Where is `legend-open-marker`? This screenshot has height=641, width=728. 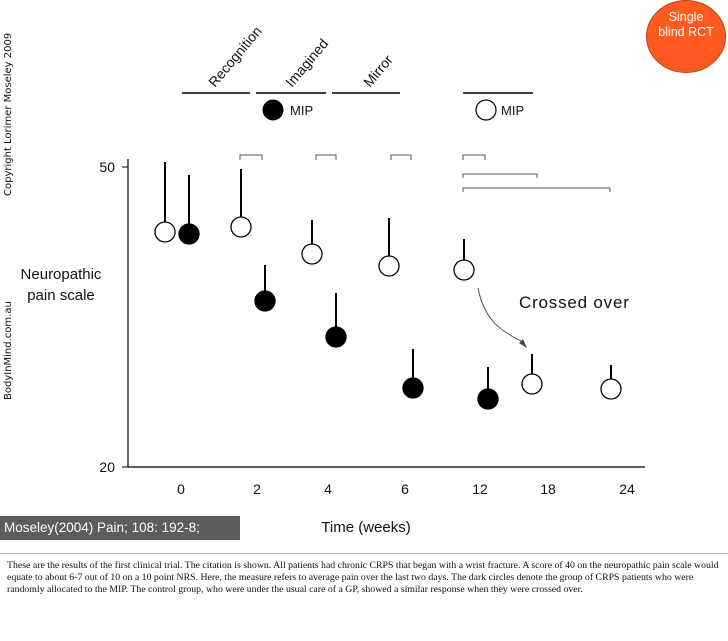 legend-open-marker is located at coordinates (486, 110).